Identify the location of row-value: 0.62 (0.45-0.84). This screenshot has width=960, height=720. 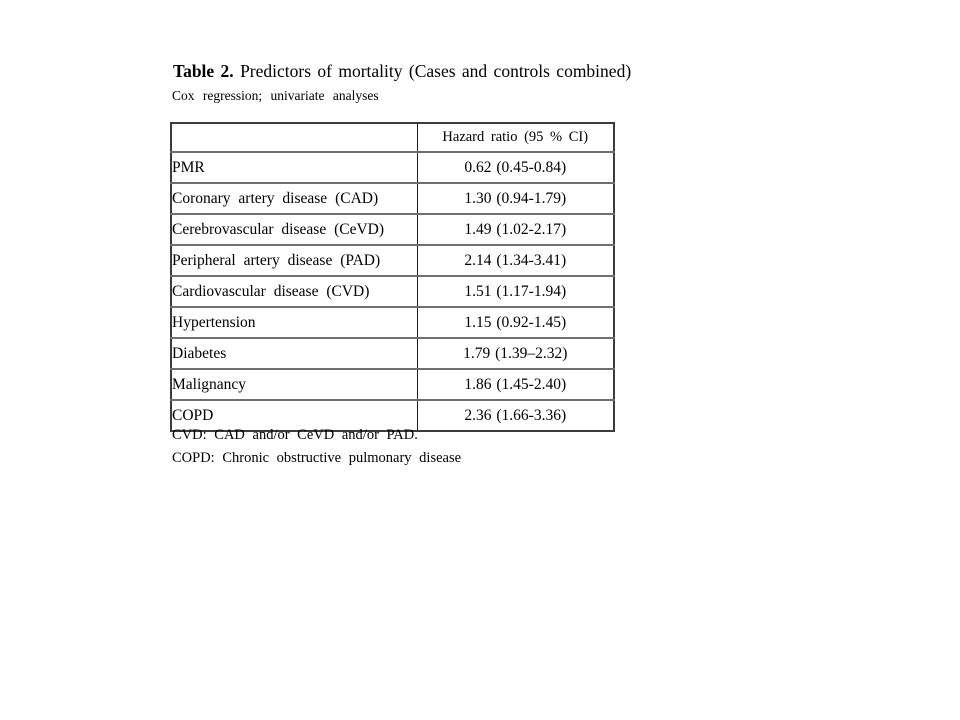
(515, 167).